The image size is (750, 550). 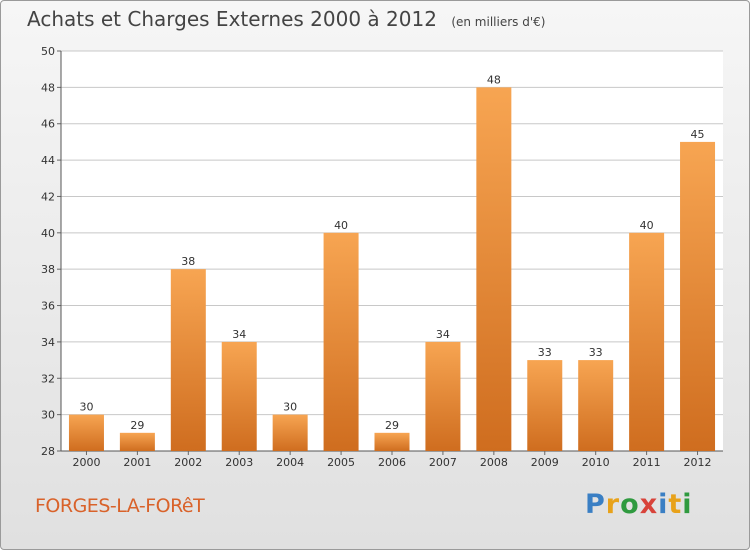 What do you see at coordinates (48, 342) in the screenshot?
I see `y-tick-label: 34` at bounding box center [48, 342].